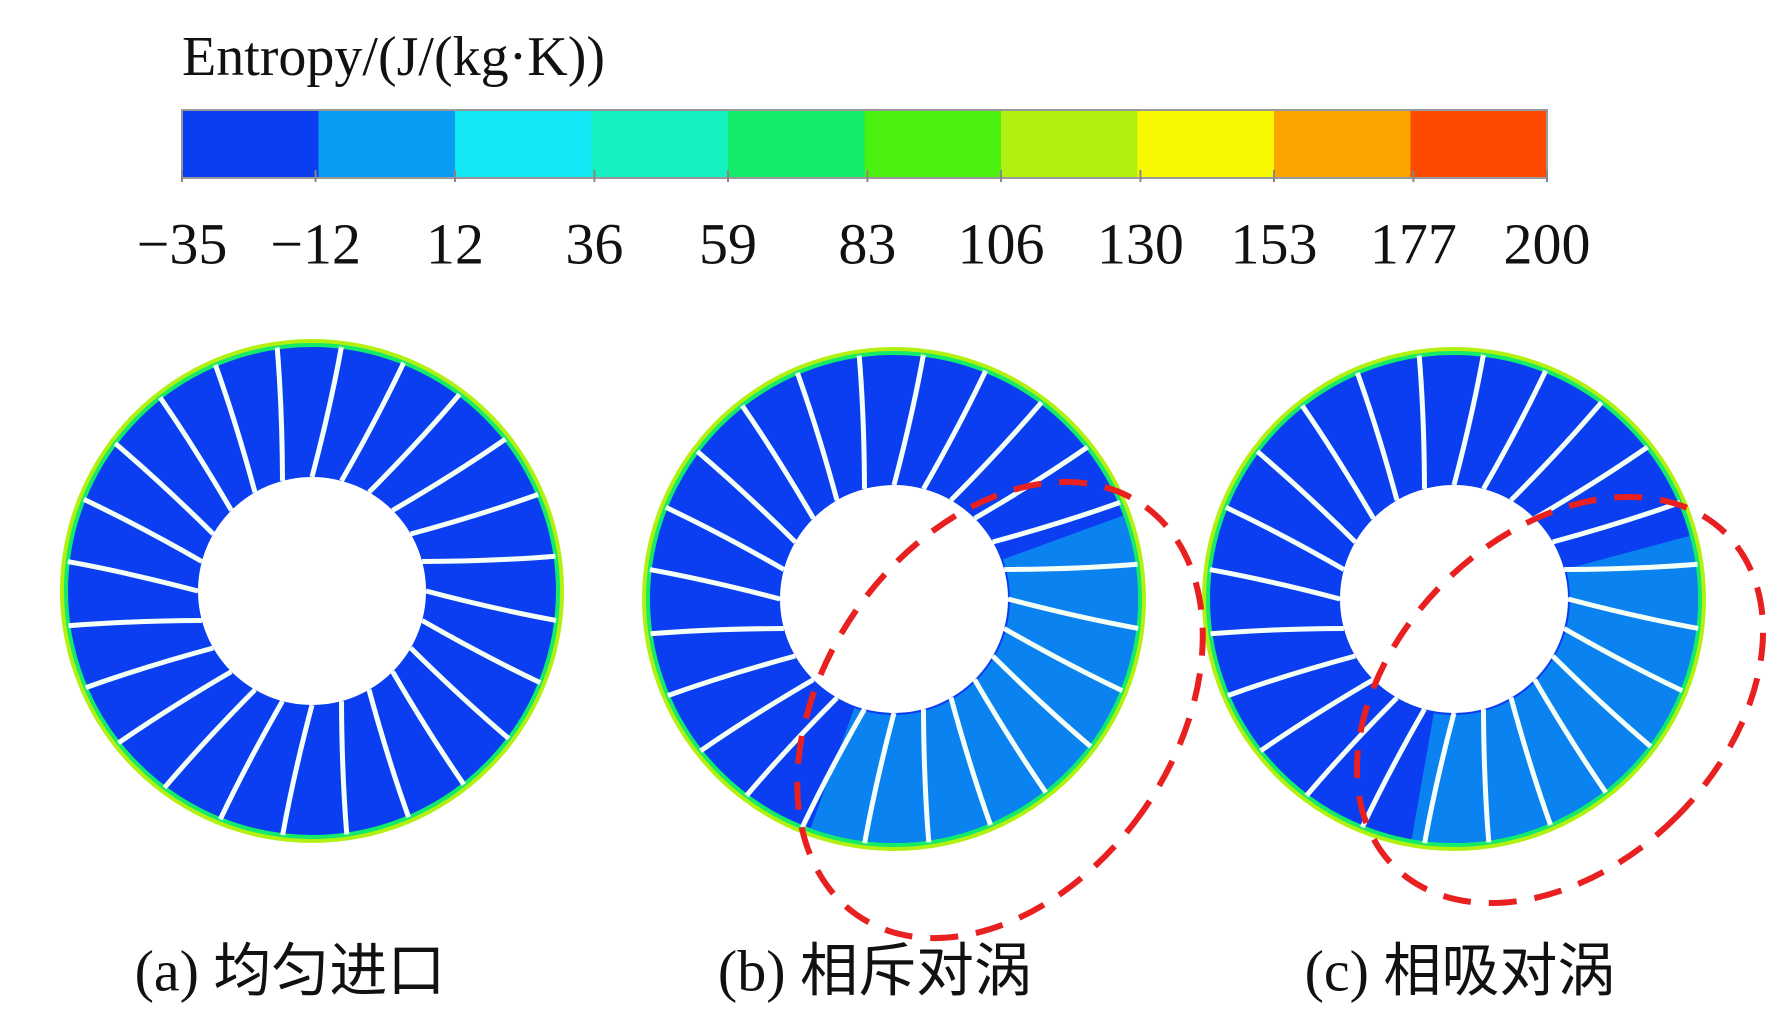 The height and width of the screenshot is (1016, 1772). Describe the element at coordinates (182, 243) in the screenshot. I see `colorbar-tick-label: −35` at that location.